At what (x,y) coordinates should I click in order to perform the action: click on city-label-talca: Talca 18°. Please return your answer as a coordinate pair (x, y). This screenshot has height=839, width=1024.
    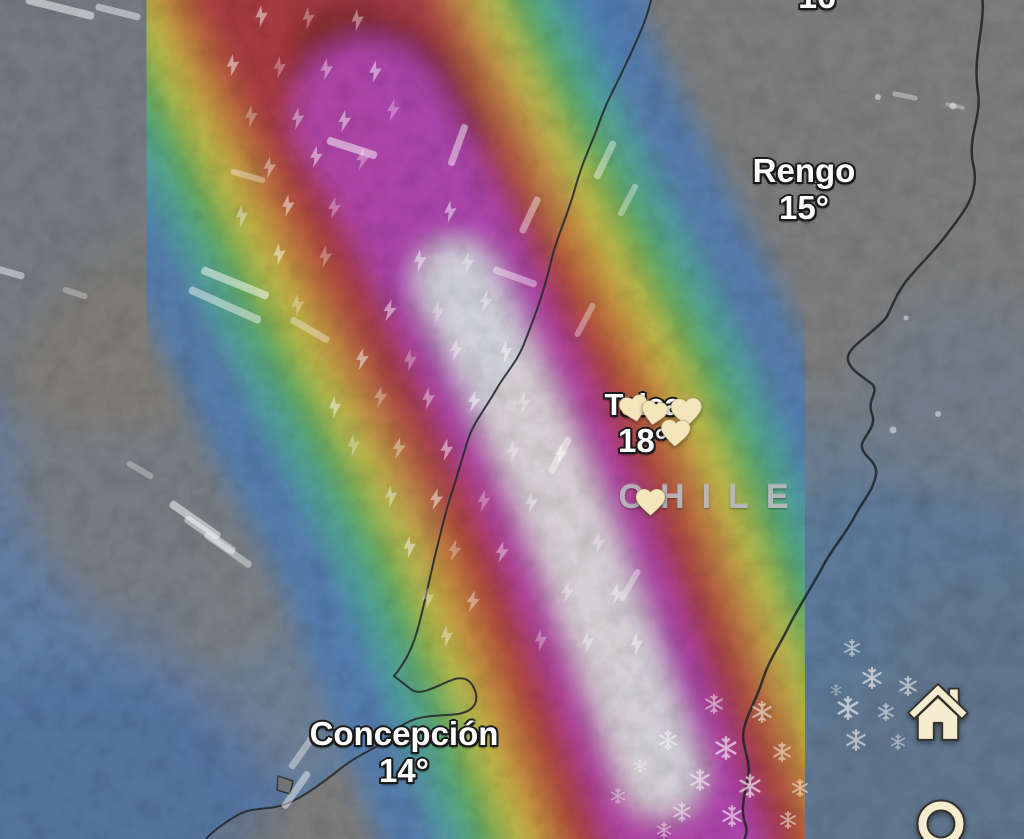
    Looking at the image, I should click on (643, 423).